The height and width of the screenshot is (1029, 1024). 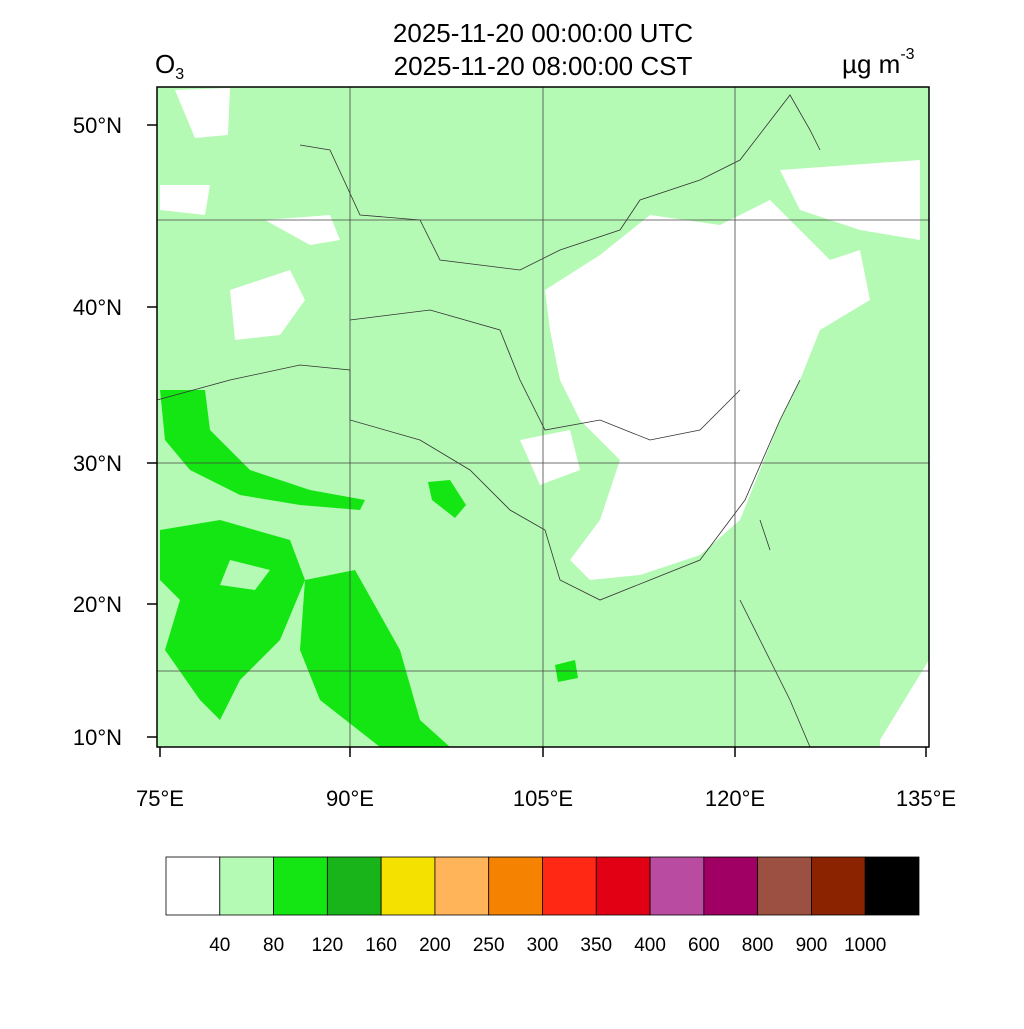 What do you see at coordinates (907, 54) in the screenshot?
I see `units-superscript: -3` at bounding box center [907, 54].